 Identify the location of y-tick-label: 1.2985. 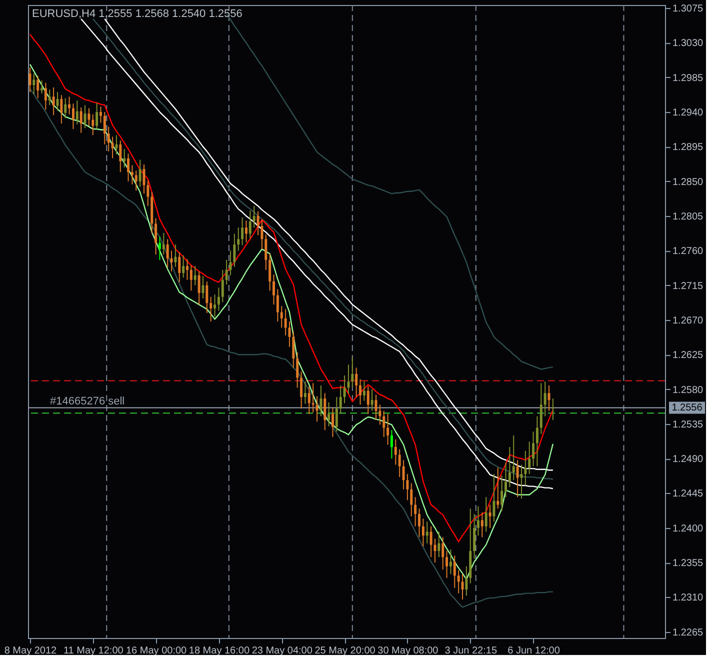
(688, 78).